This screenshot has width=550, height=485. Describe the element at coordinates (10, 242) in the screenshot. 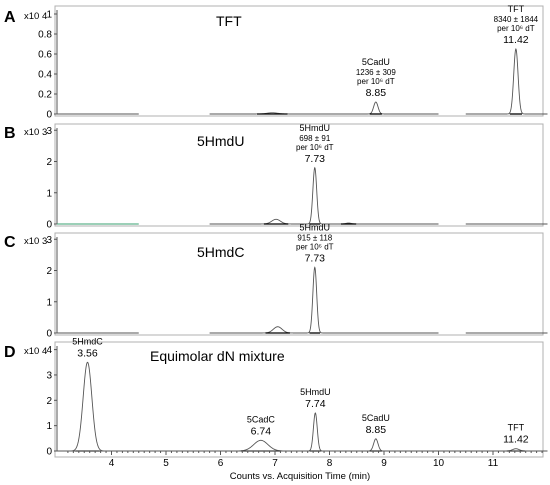

I see `panel-c-letter: C` at that location.